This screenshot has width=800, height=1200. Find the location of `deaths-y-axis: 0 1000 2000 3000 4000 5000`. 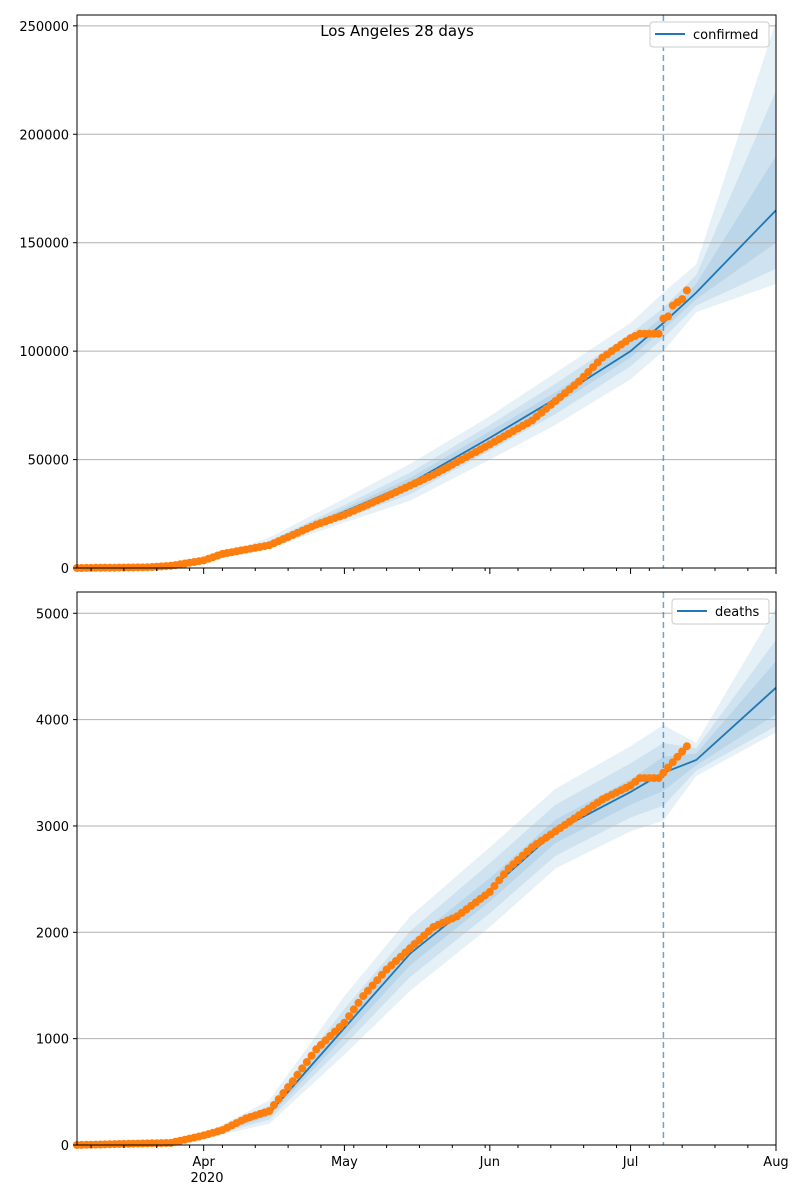

deaths-y-axis: 0 1000 2000 3000 4000 5000 is located at coordinates (56, 880).